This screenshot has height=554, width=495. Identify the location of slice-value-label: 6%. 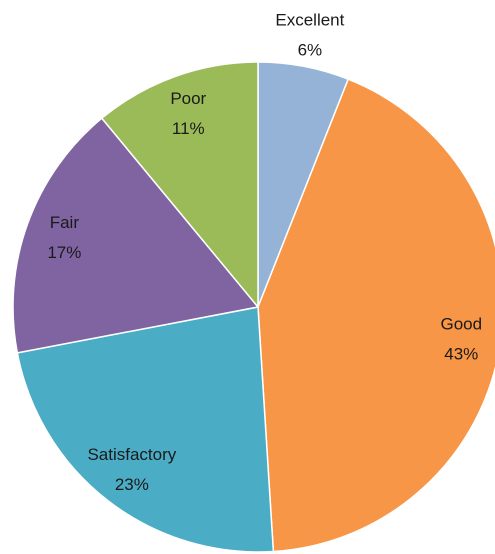
(310, 50).